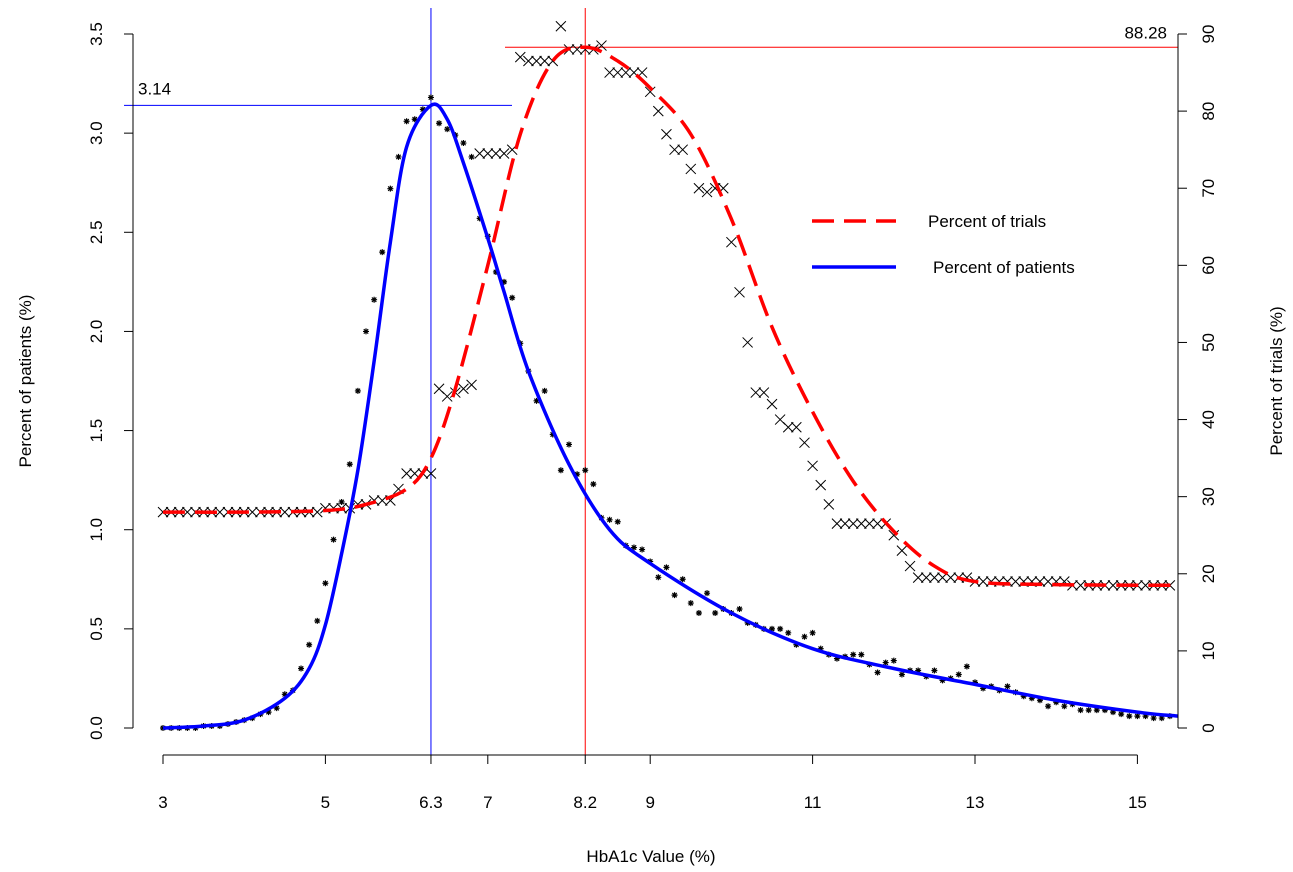 The height and width of the screenshot is (872, 1293). What do you see at coordinates (1208, 419) in the screenshot?
I see `y-right-tick-label: 40` at bounding box center [1208, 419].